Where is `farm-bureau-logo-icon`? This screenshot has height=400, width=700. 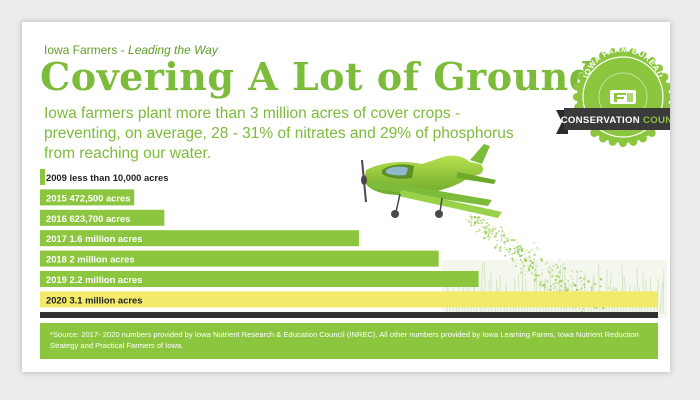 farm-bureau-logo-icon is located at coordinates (623, 97).